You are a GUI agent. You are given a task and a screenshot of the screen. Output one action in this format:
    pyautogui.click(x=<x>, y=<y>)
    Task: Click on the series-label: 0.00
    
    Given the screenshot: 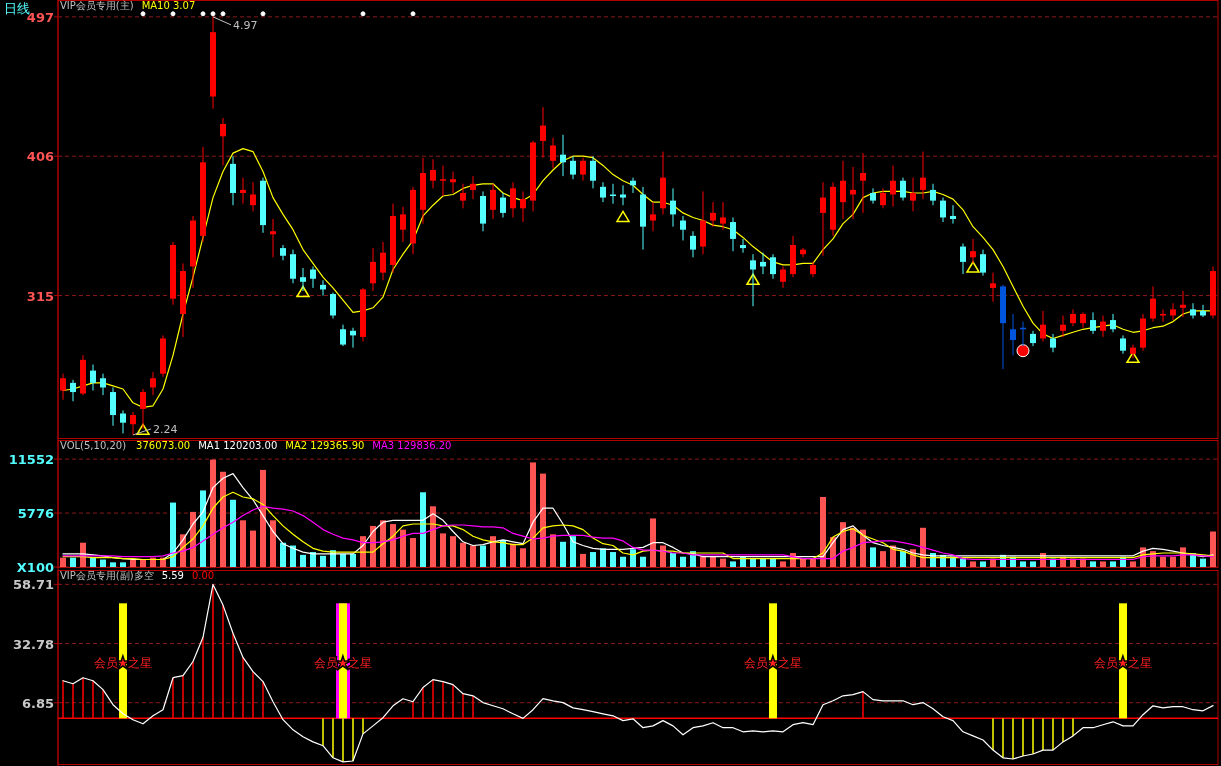 What is the action you would take?
    pyautogui.click(x=203, y=575)
    